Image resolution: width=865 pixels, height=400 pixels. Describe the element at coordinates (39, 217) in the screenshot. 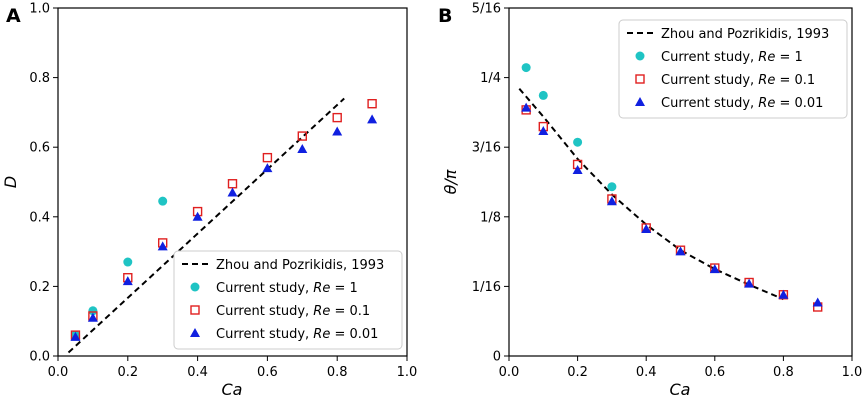

I see `y-tick-label: 0.4` at that location.